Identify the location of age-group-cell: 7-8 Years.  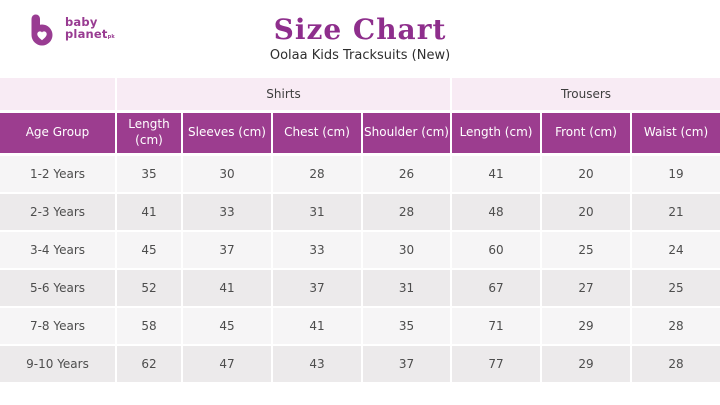
(57, 327).